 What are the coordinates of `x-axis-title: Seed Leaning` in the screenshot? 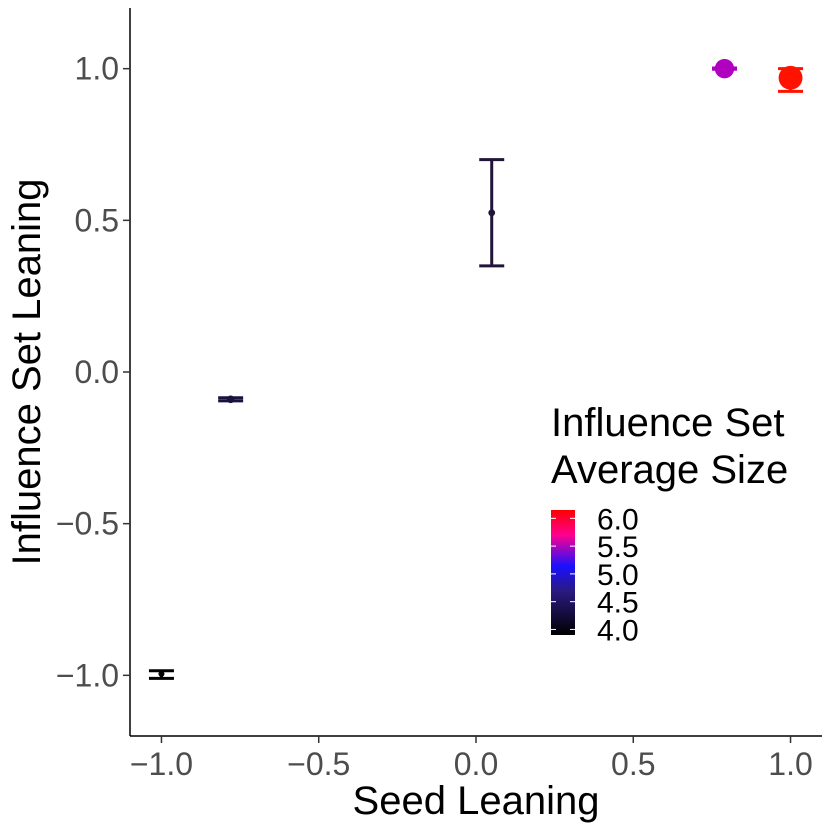 It's located at (476, 801).